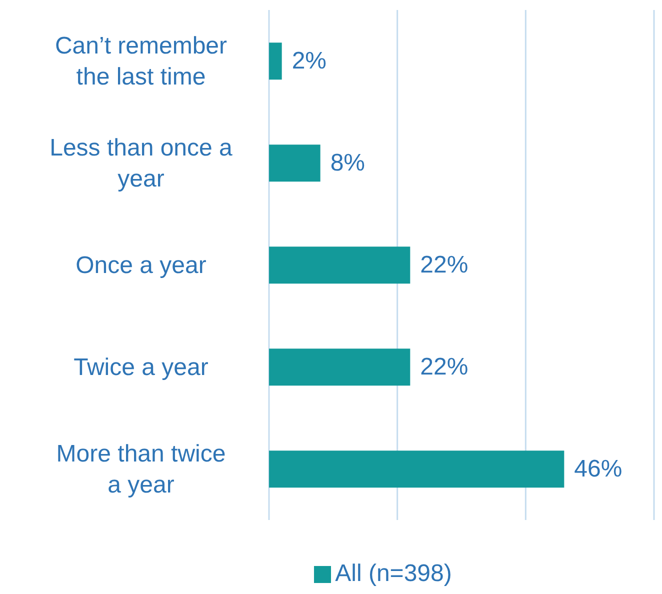 This screenshot has width=662, height=594. What do you see at coordinates (142, 163) in the screenshot?
I see `y-tick-label: Less than once a year` at bounding box center [142, 163].